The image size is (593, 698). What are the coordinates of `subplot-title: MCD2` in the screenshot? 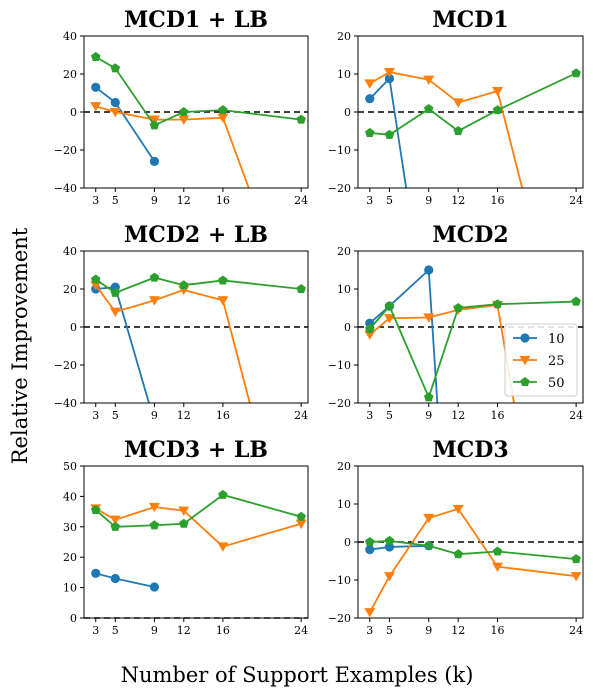 It's located at (470, 235).